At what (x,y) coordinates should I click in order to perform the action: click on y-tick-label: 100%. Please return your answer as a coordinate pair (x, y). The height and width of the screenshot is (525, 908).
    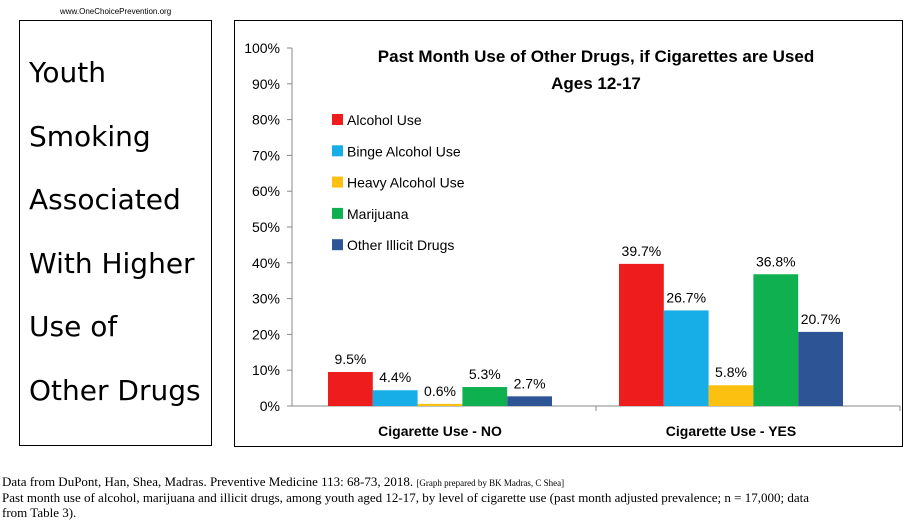
    Looking at the image, I should click on (262, 48).